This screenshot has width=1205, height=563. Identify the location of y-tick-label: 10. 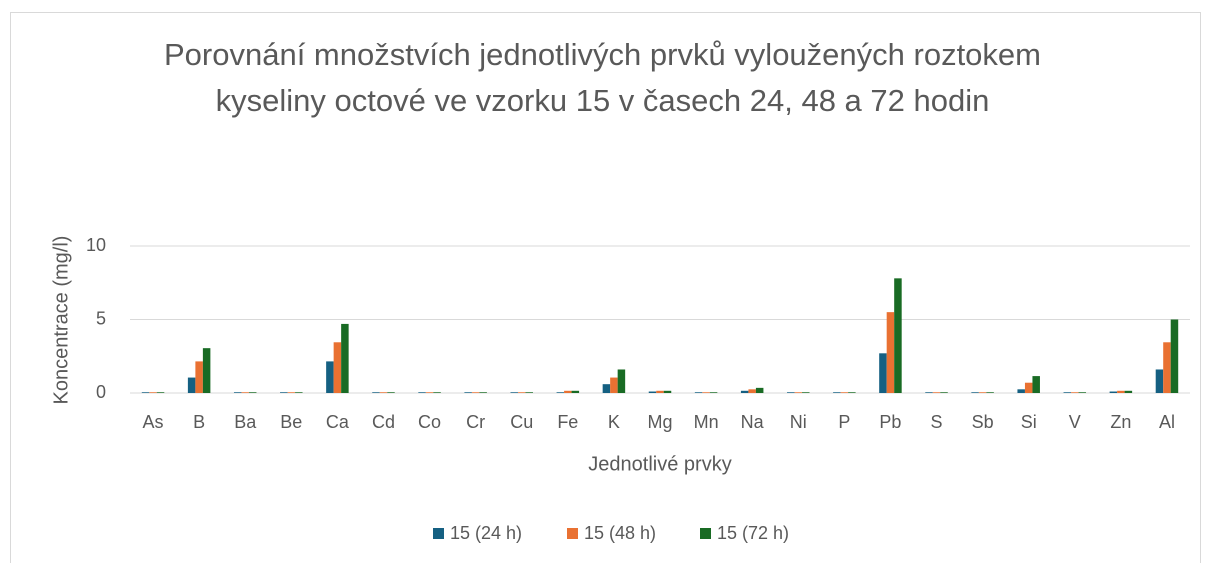
(96, 245).